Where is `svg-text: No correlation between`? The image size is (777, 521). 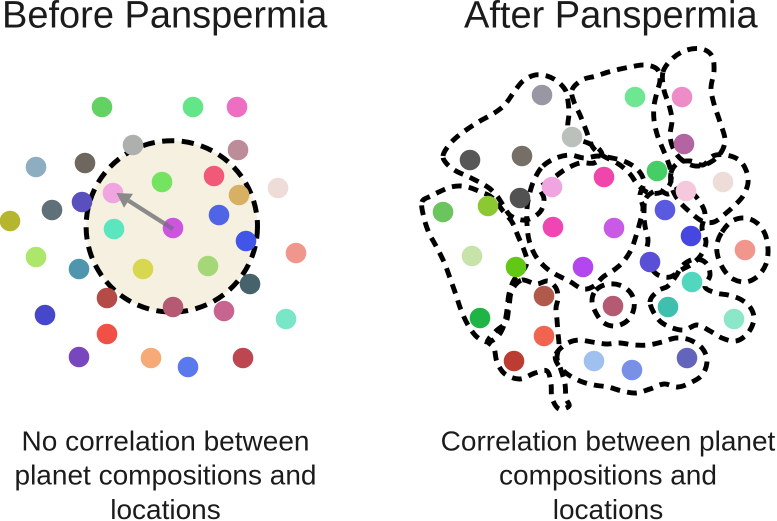
svg-text: No correlation between is located at coordinates (166, 440).